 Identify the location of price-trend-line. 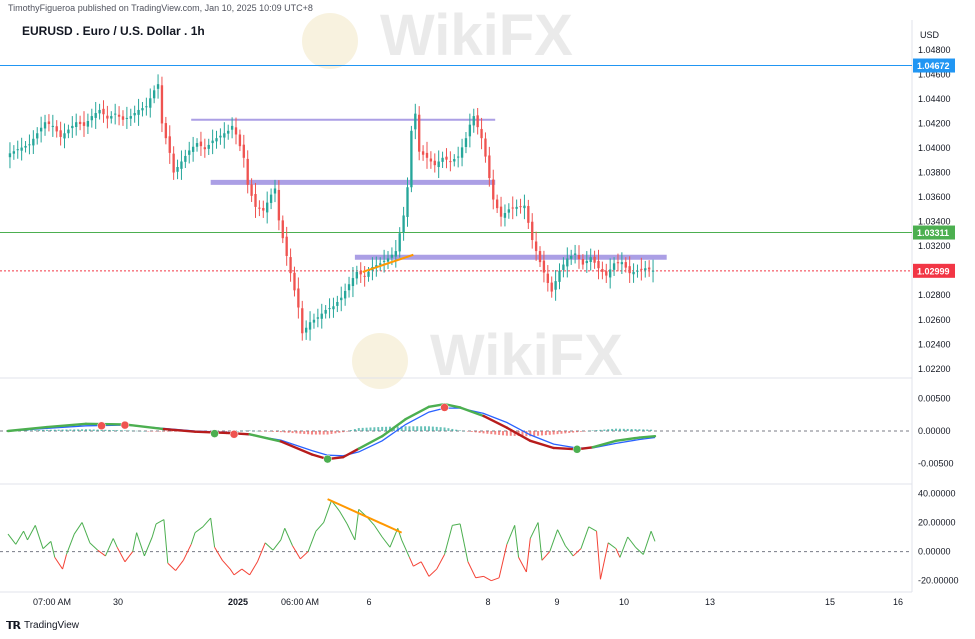
(388, 263).